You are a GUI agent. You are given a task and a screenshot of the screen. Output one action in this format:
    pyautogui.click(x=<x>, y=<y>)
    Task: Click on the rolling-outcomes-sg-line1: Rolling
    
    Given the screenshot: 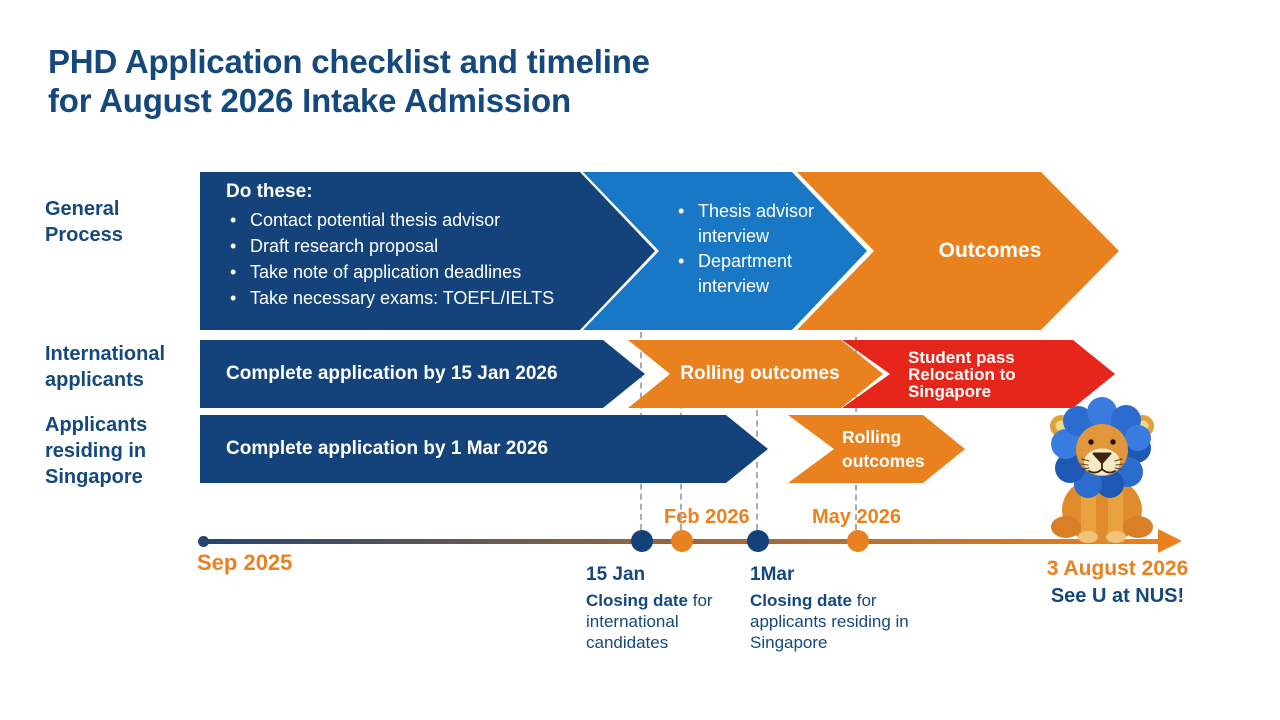 What is the action you would take?
    pyautogui.click(x=872, y=437)
    